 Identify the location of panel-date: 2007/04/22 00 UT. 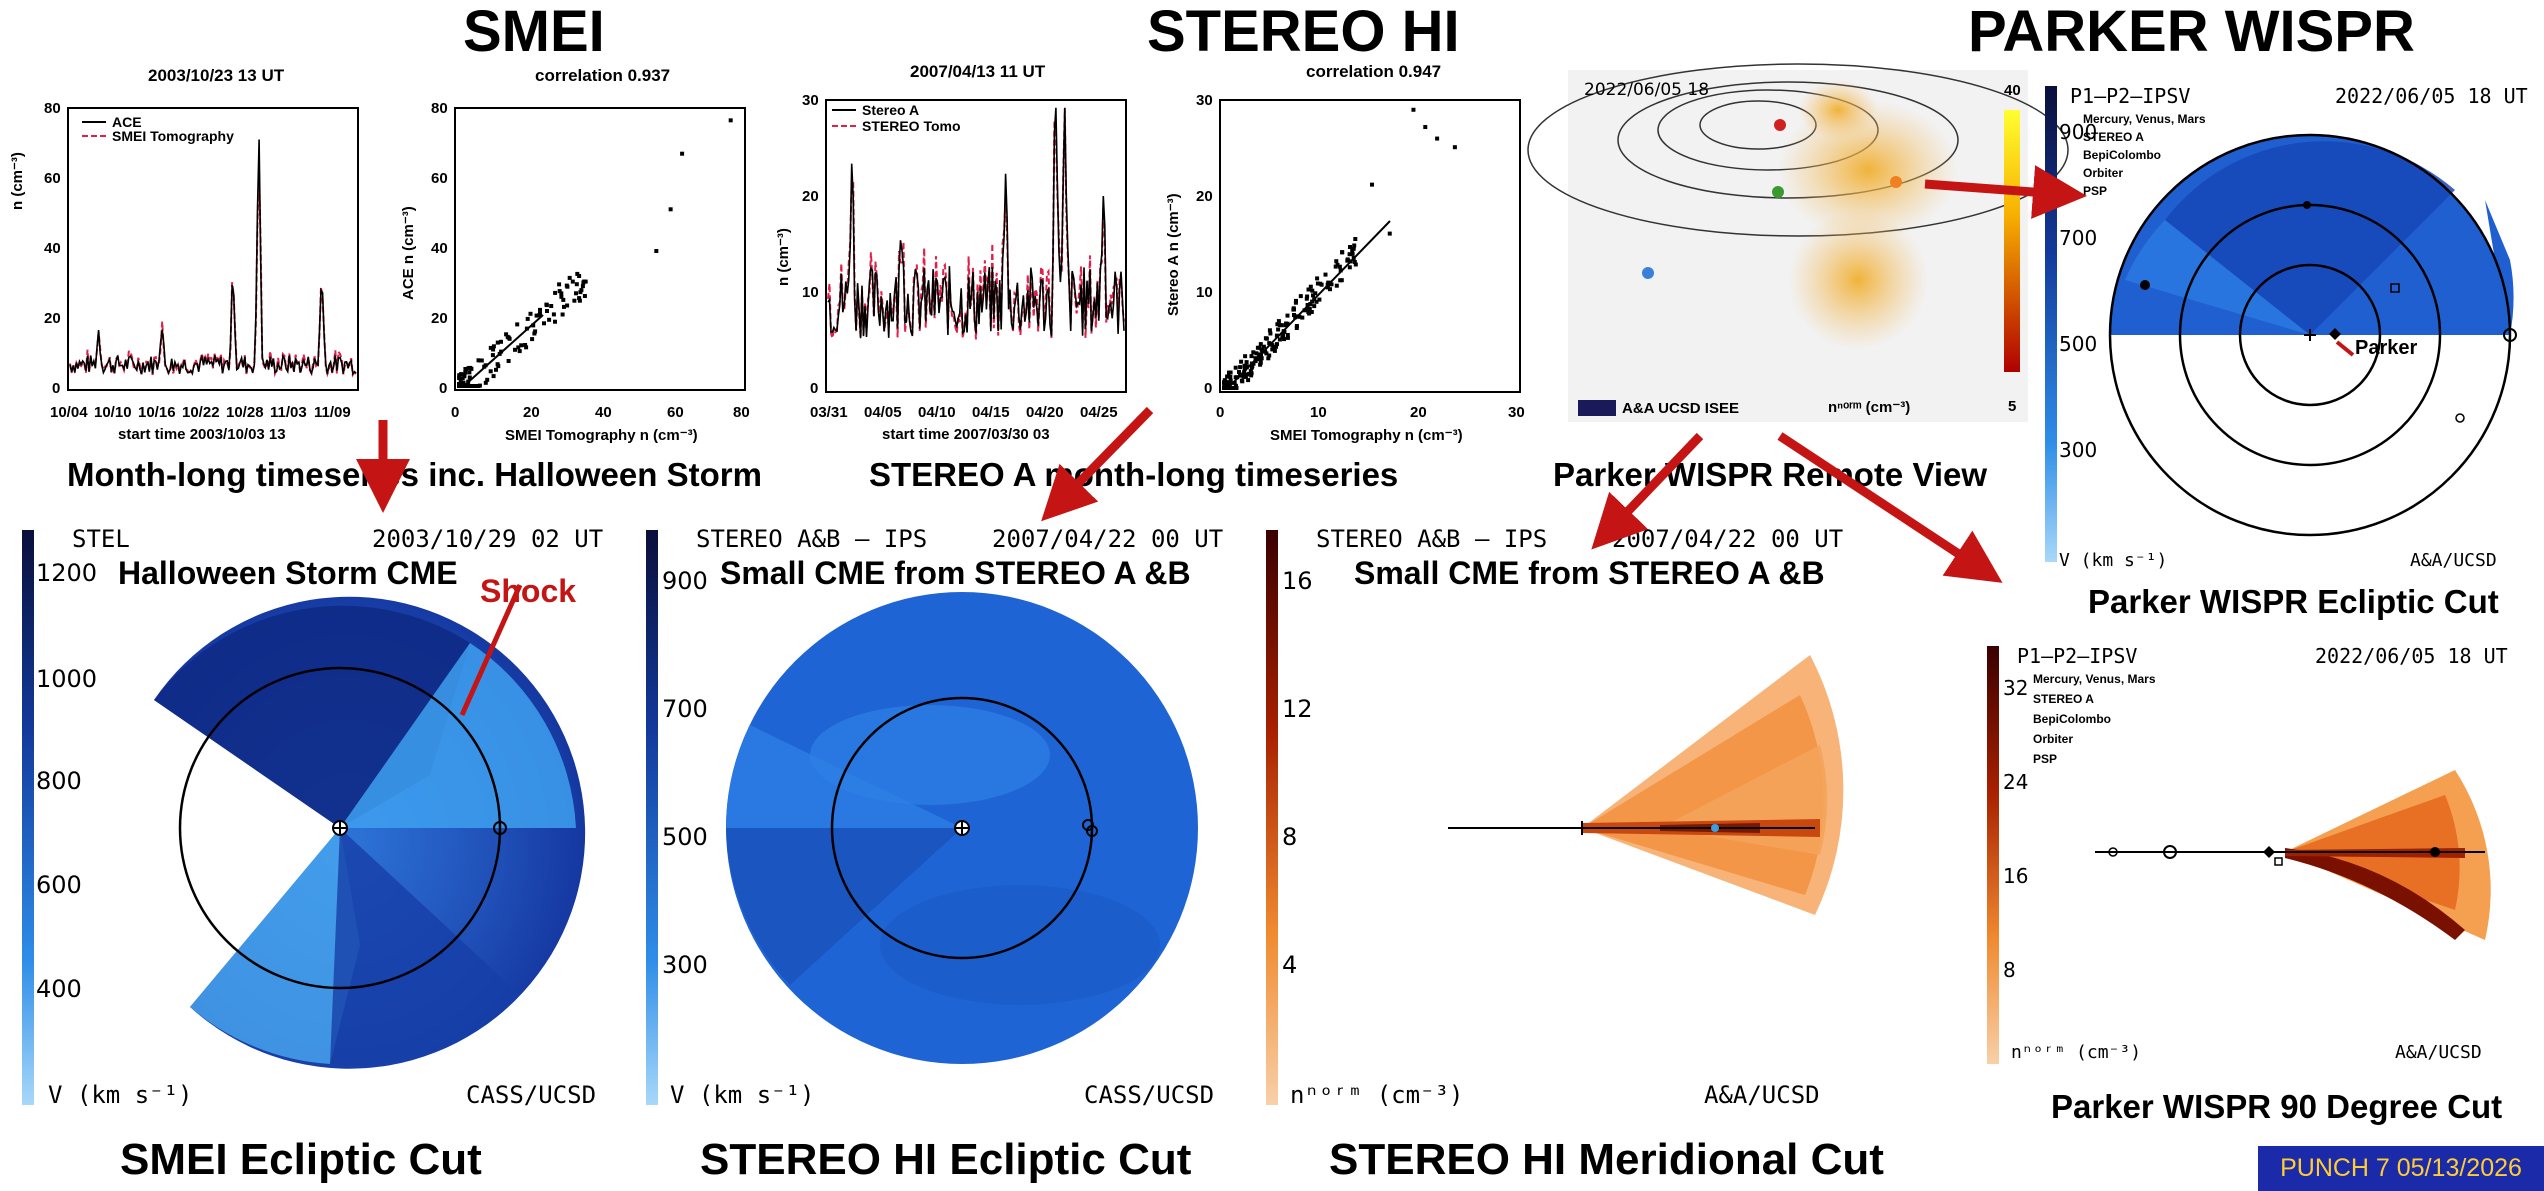
(1108, 539).